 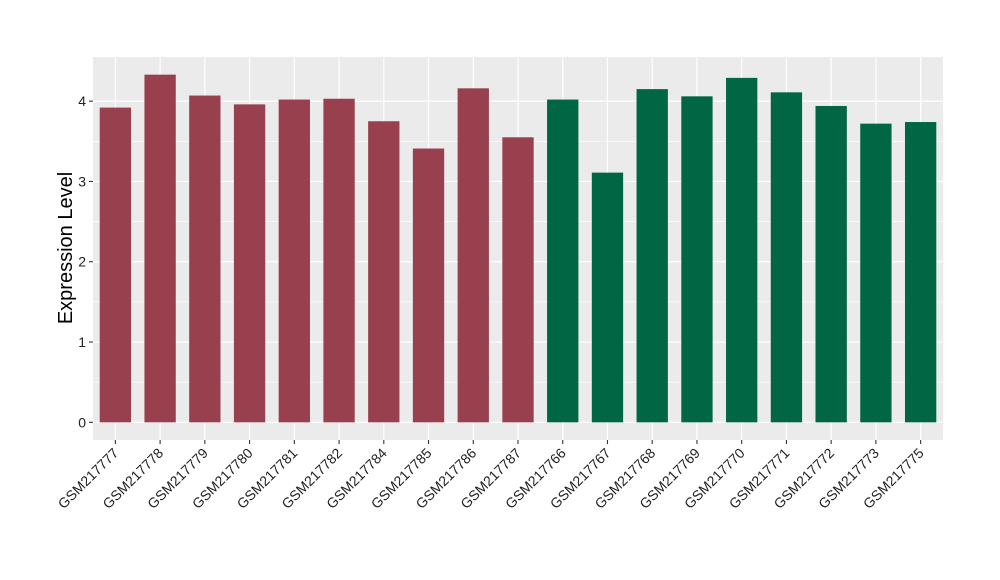 I want to click on bar-GSM217777, so click(x=115, y=265).